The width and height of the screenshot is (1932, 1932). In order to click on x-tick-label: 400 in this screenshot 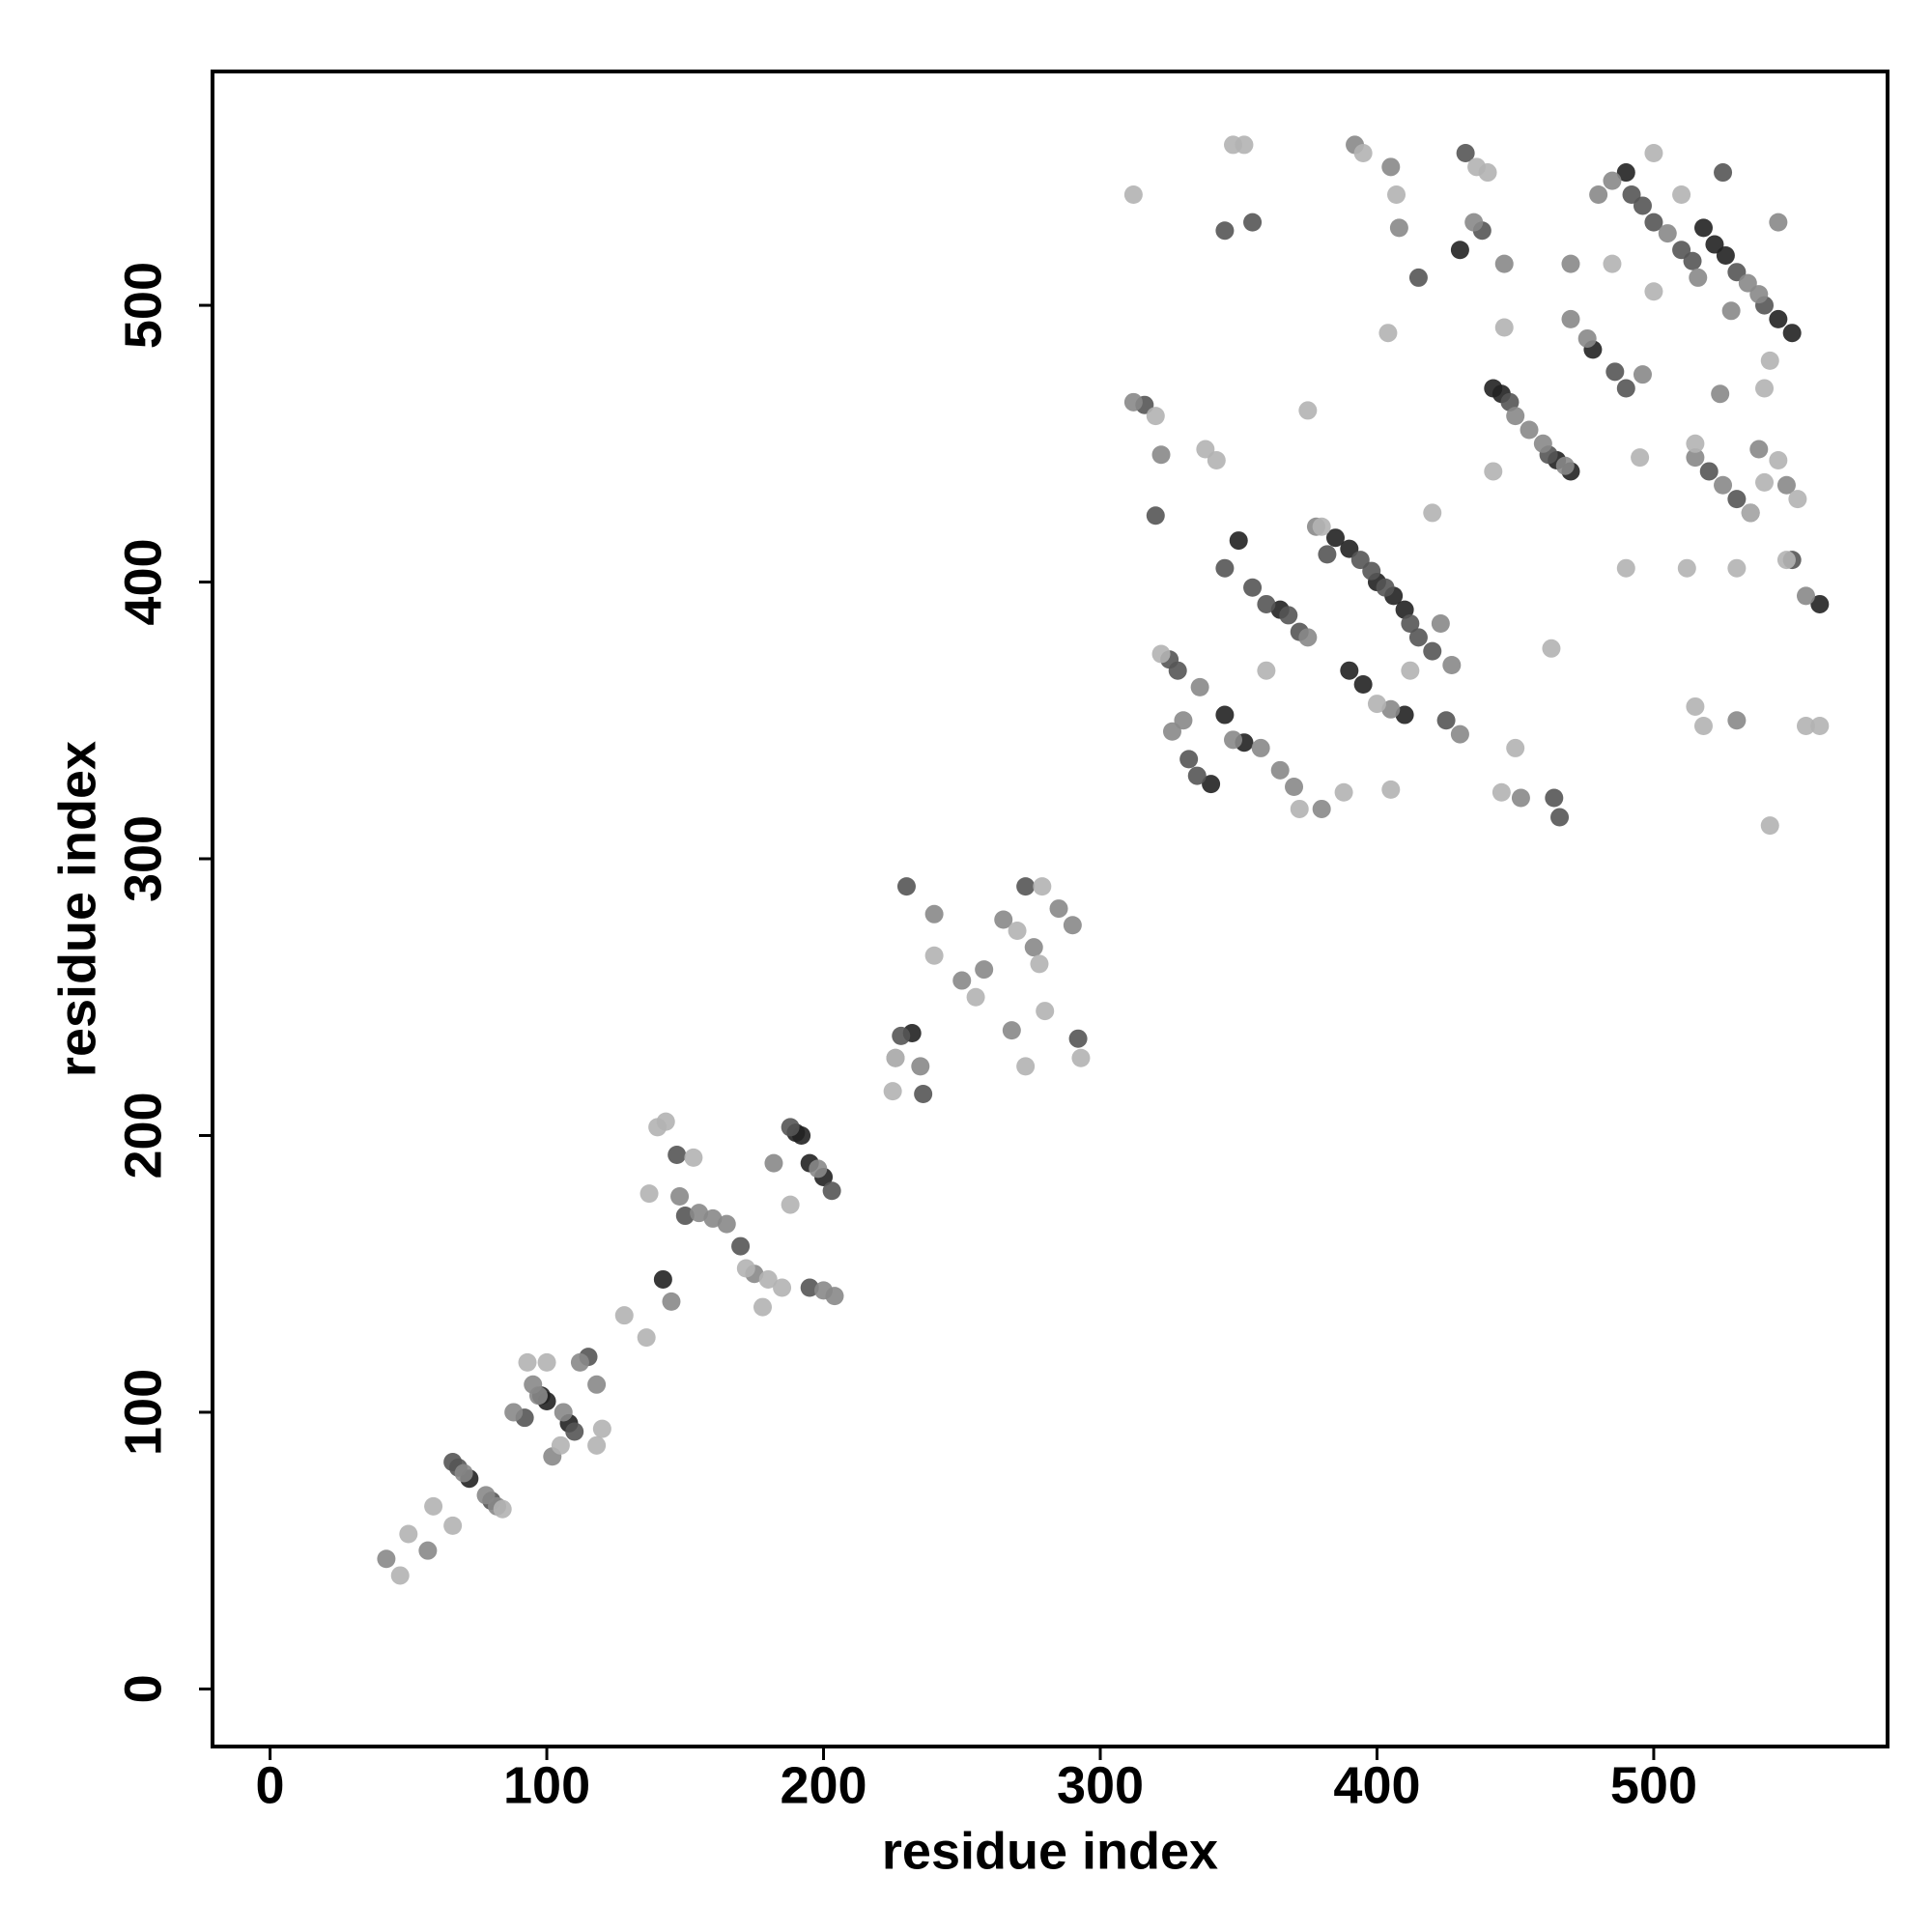, I will do `click(1376, 1785)`.